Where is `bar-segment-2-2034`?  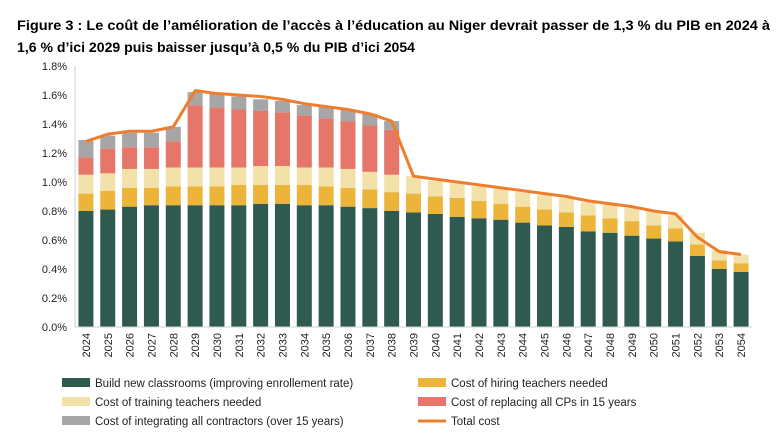
bar-segment-2-2034 is located at coordinates (304, 176).